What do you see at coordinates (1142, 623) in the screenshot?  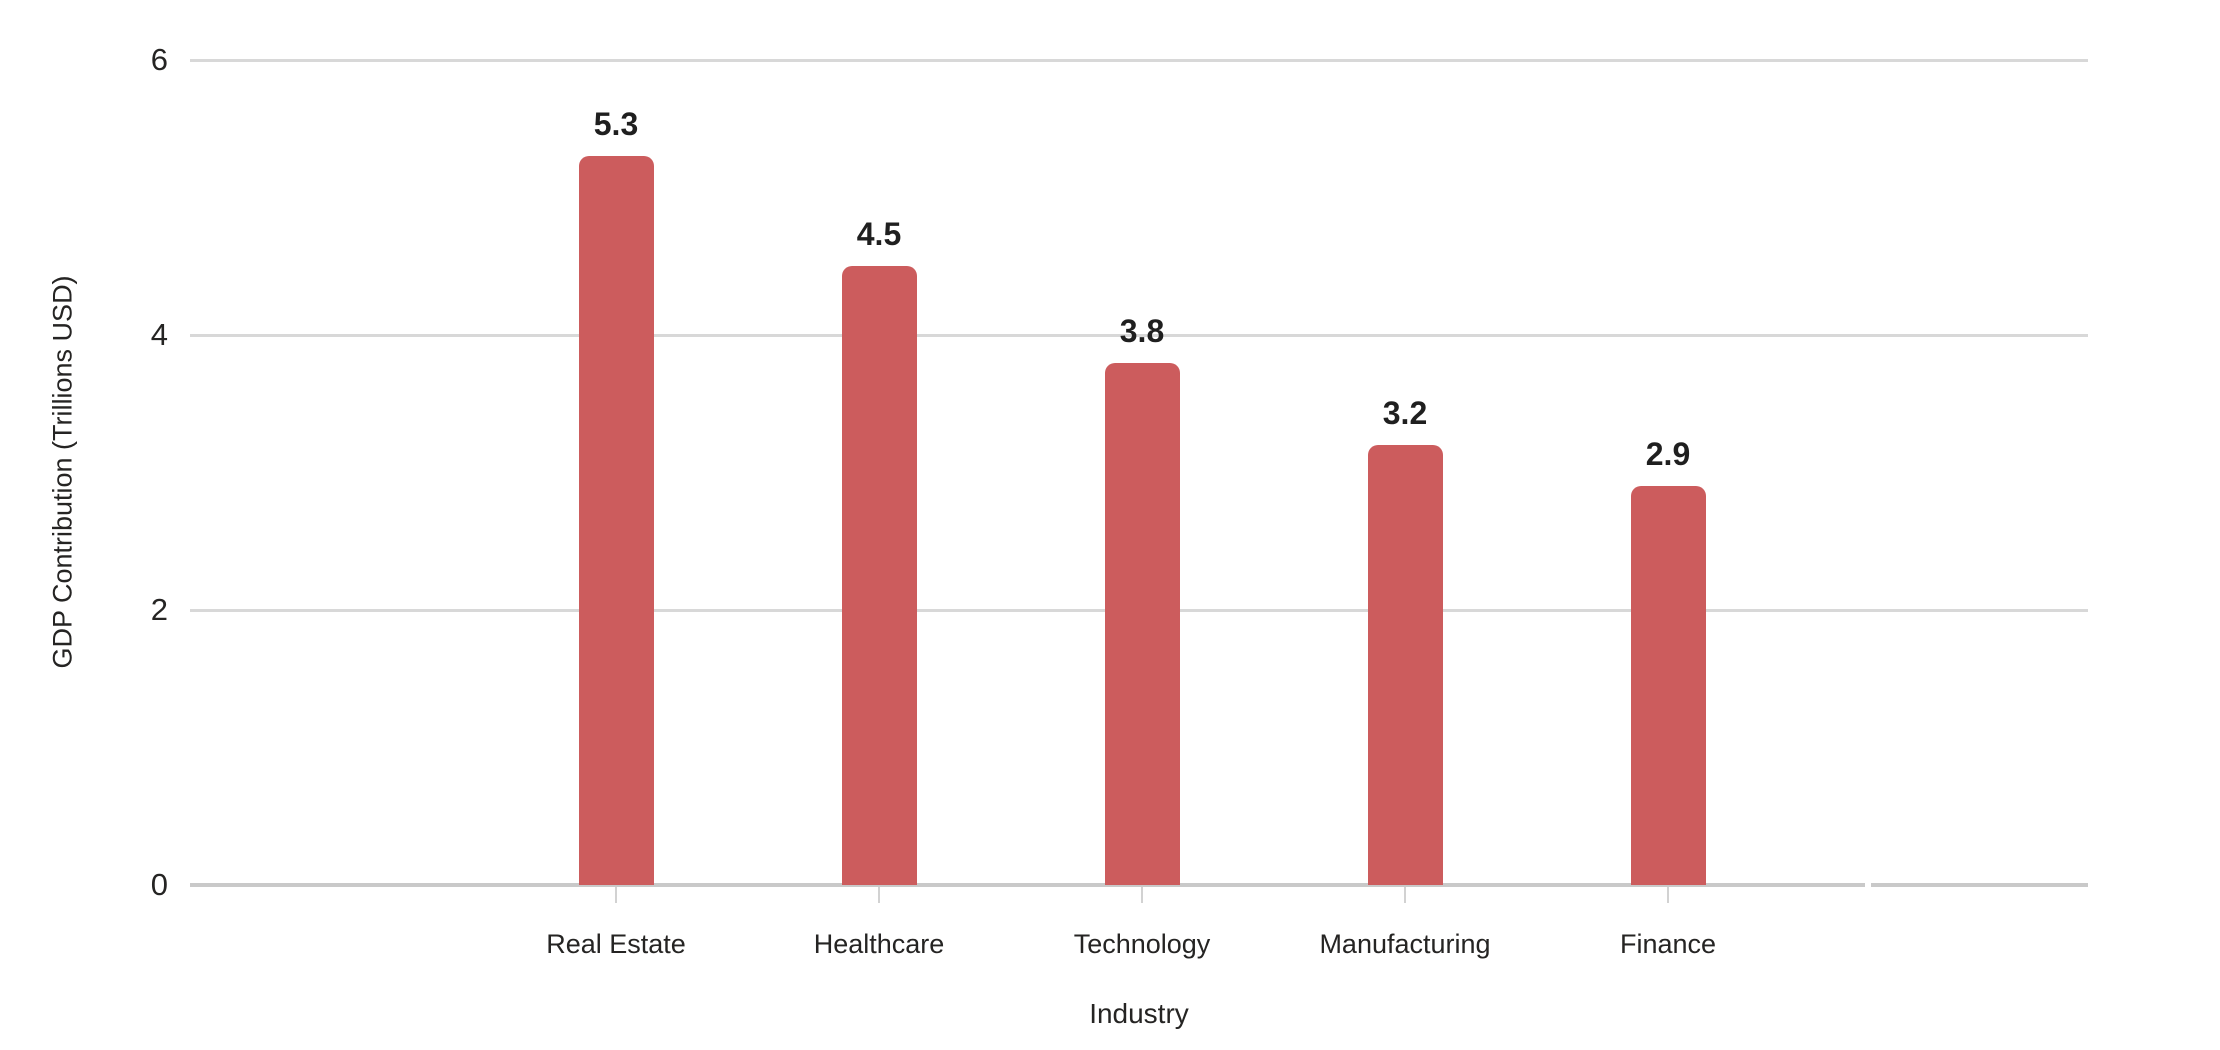 I see `bar-technology` at bounding box center [1142, 623].